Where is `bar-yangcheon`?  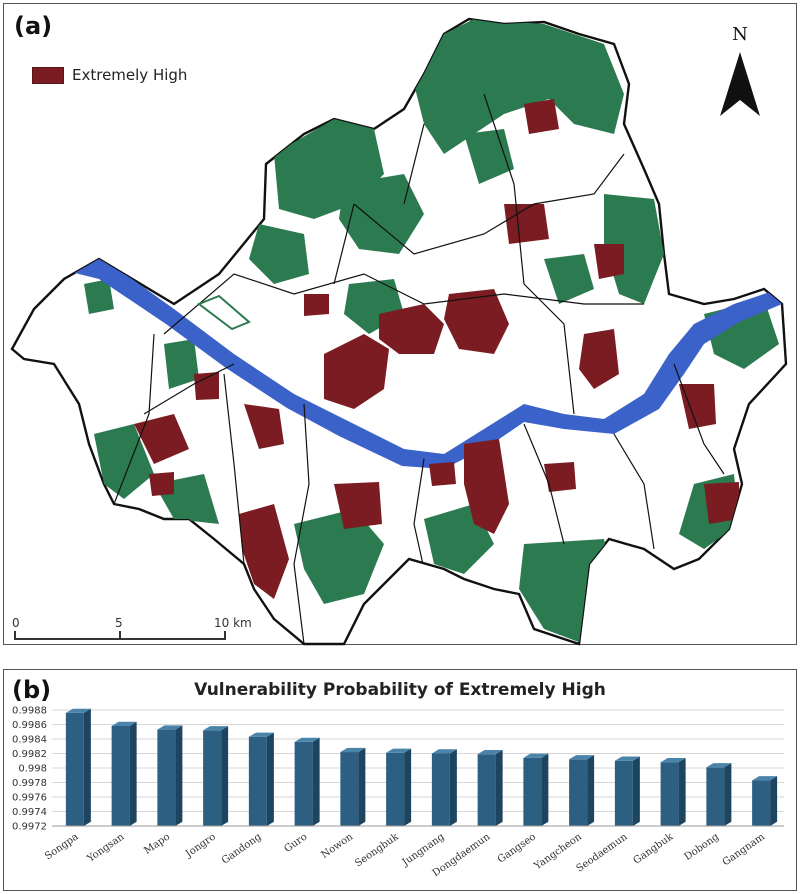 bar-yangcheon is located at coordinates (582, 790).